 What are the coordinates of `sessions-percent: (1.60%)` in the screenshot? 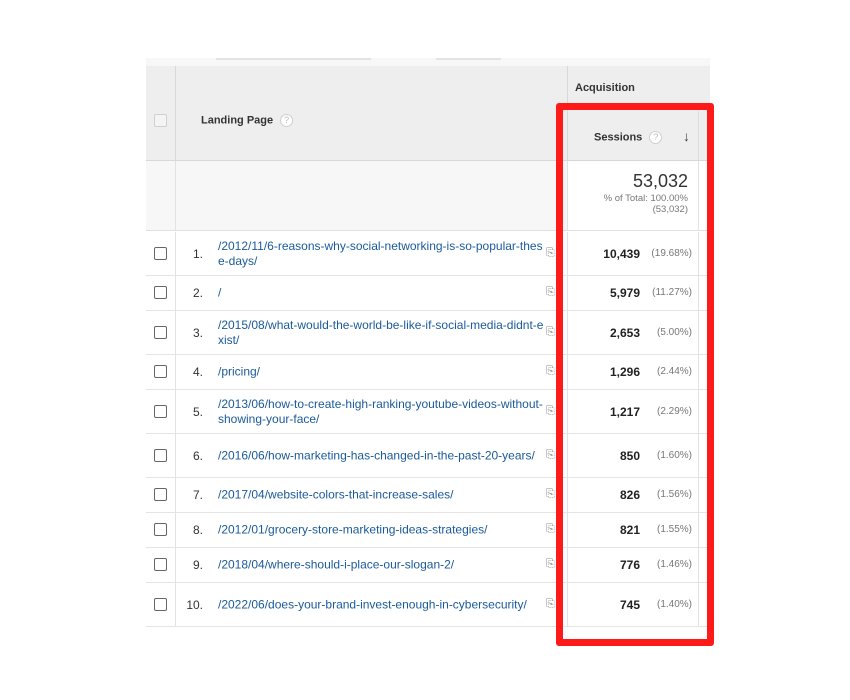 It's located at (674, 455).